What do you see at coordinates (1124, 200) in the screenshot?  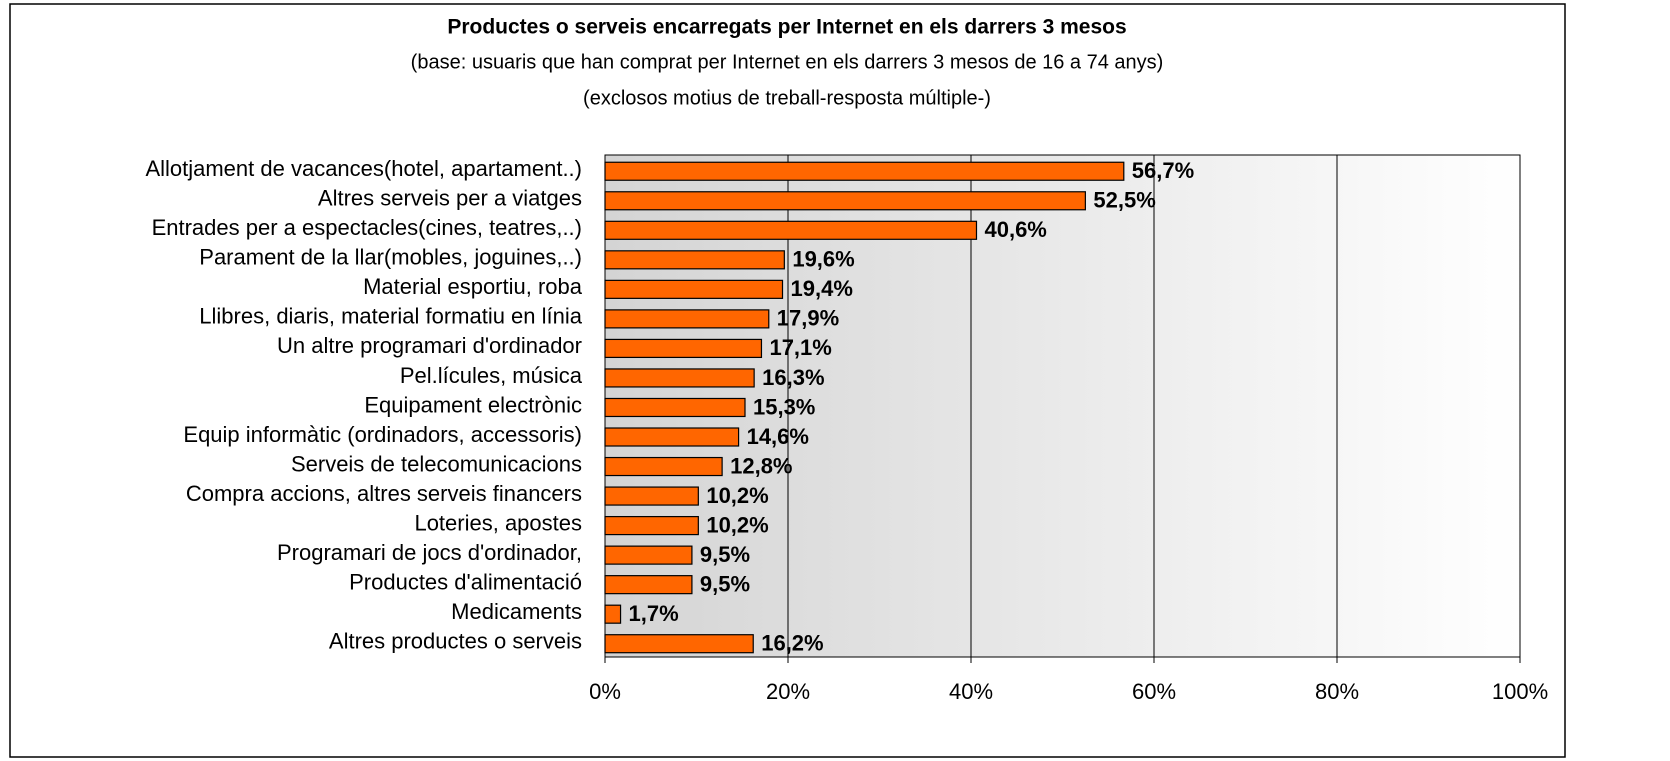 I see `value-label: 52,5%` at bounding box center [1124, 200].